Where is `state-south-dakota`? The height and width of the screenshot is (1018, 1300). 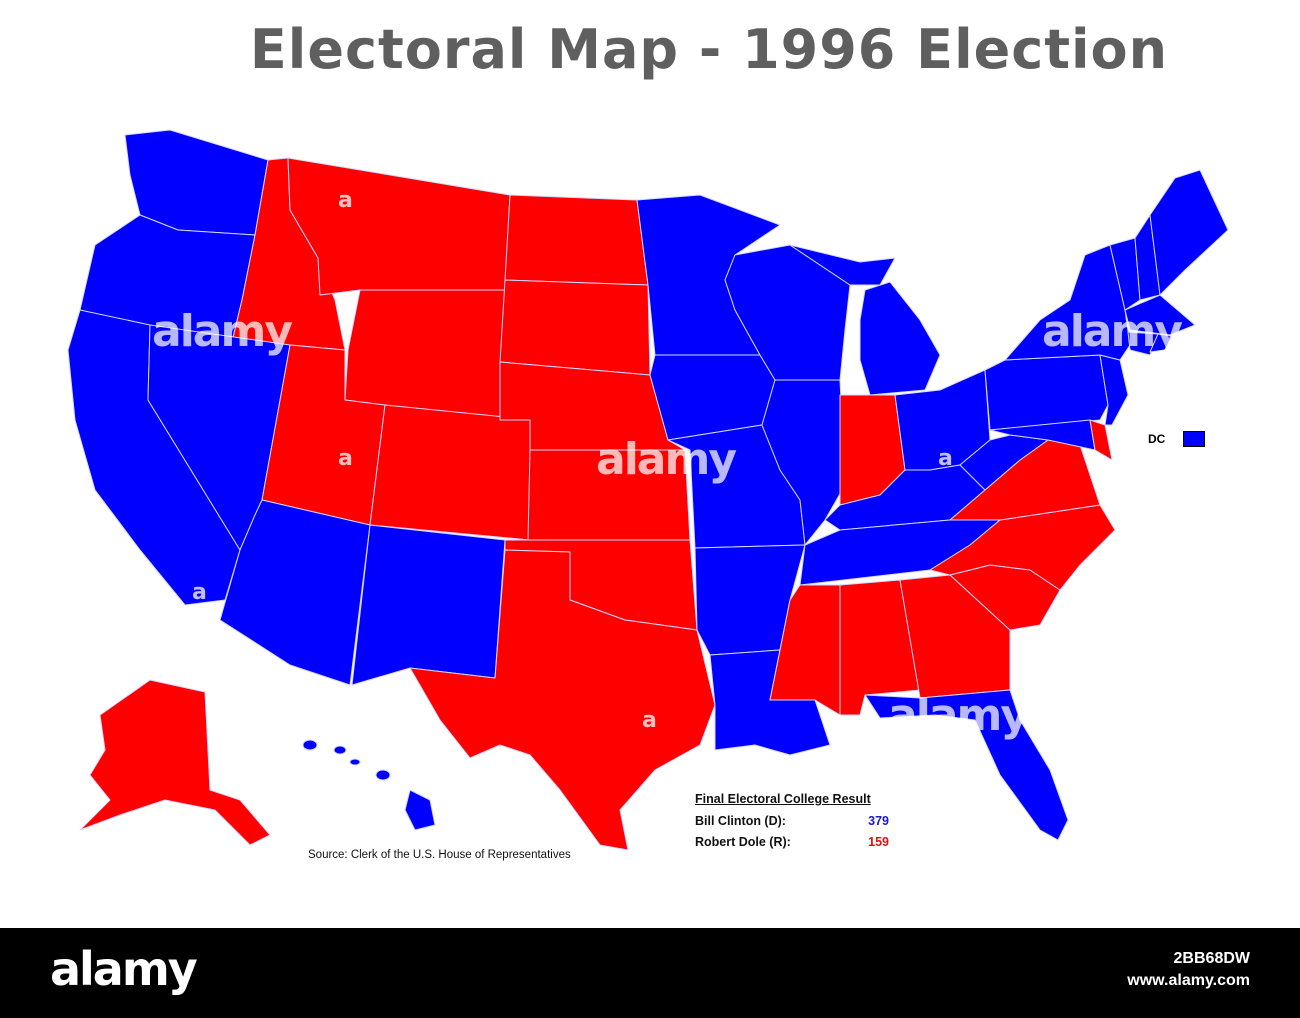
state-south-dakota is located at coordinates (575, 327).